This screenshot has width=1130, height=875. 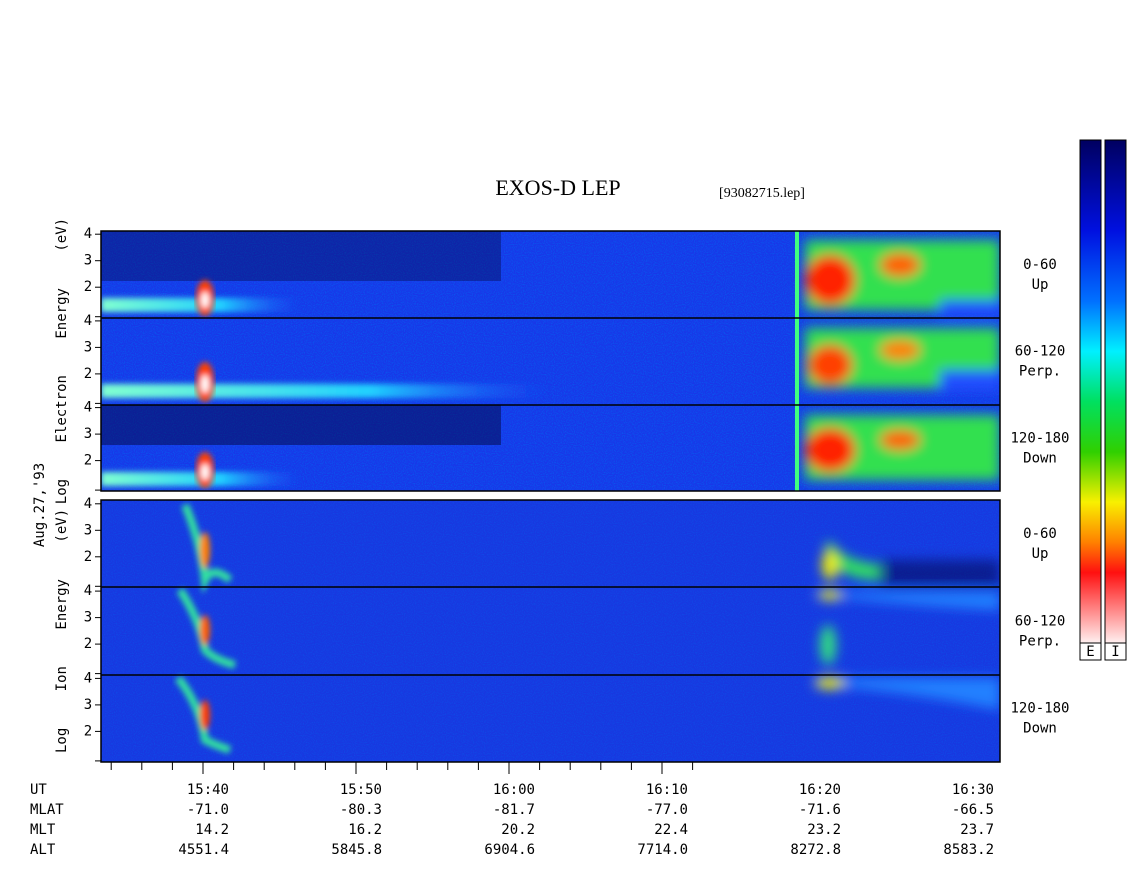 I want to click on row-value: 14.2, so click(x=212, y=830).